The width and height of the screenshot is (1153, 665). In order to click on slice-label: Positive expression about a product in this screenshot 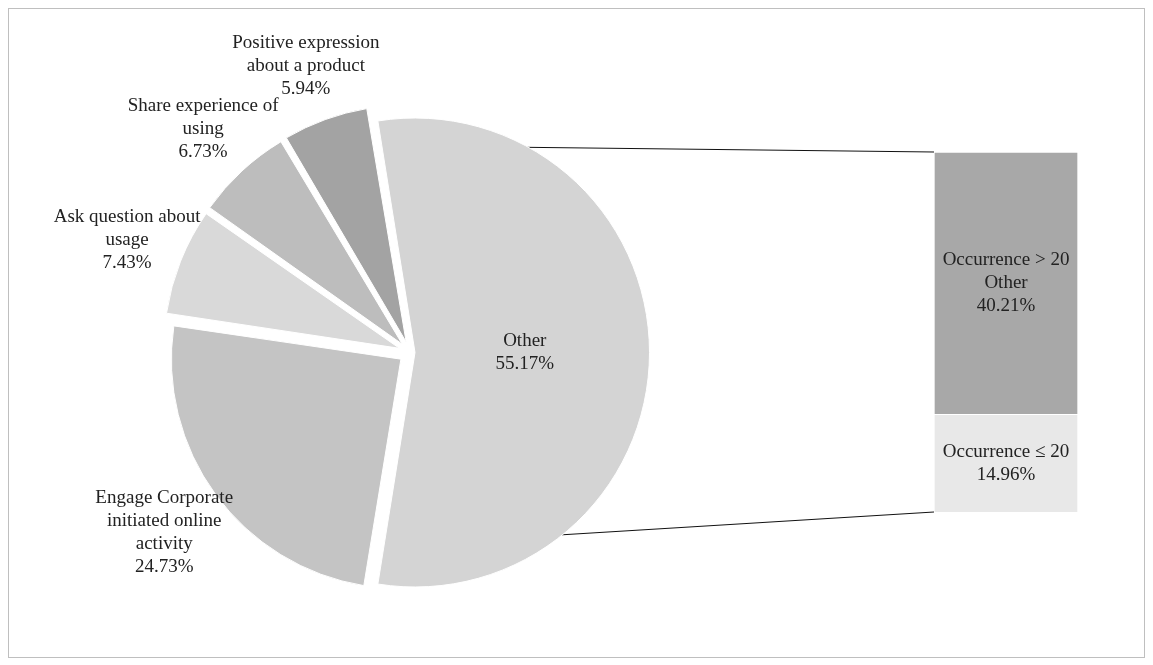, I will do `click(306, 53)`.